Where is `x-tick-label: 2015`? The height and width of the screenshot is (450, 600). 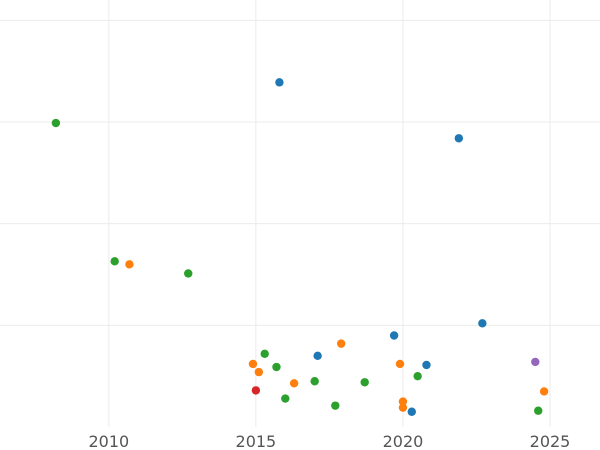
x-tick-label: 2015 is located at coordinates (256, 441).